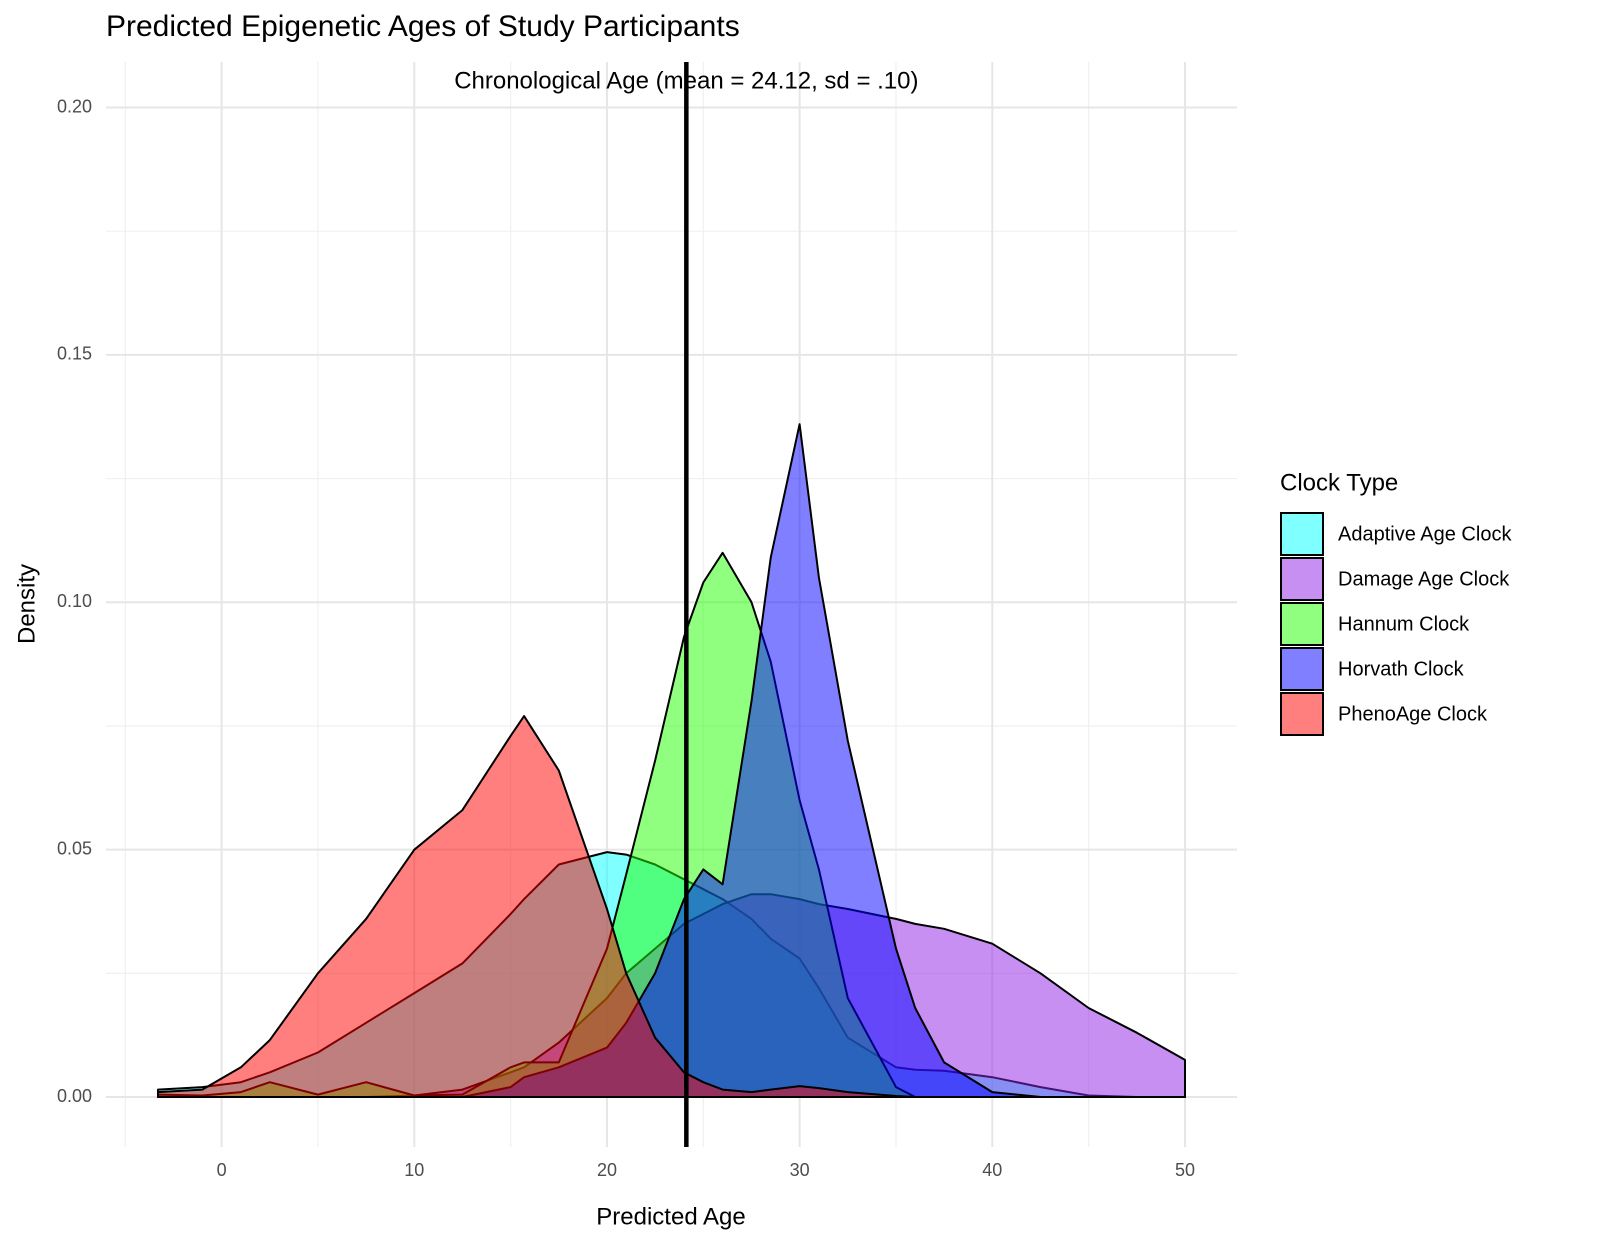  I want to click on legend-label: PhenoAge Clock, so click(1413, 714).